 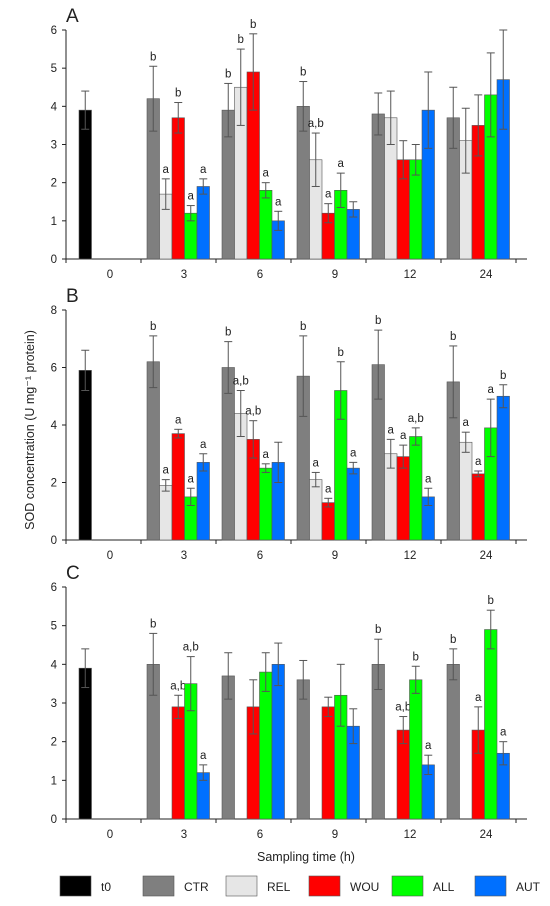 I want to click on x-axis-title: Sampling time (h), so click(x=306, y=857).